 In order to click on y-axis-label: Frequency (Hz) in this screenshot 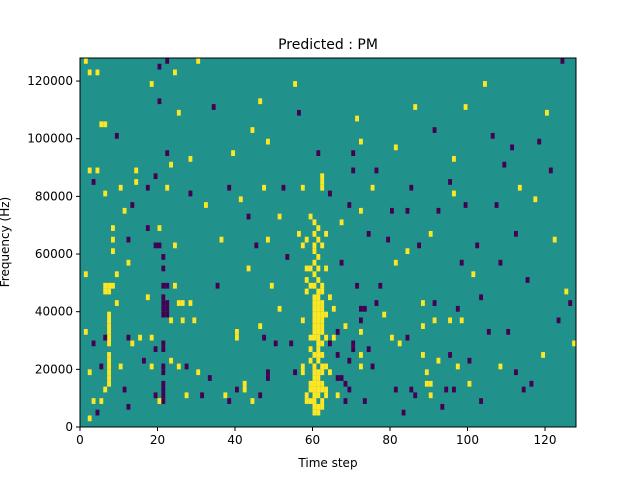, I will do `click(6, 242)`.